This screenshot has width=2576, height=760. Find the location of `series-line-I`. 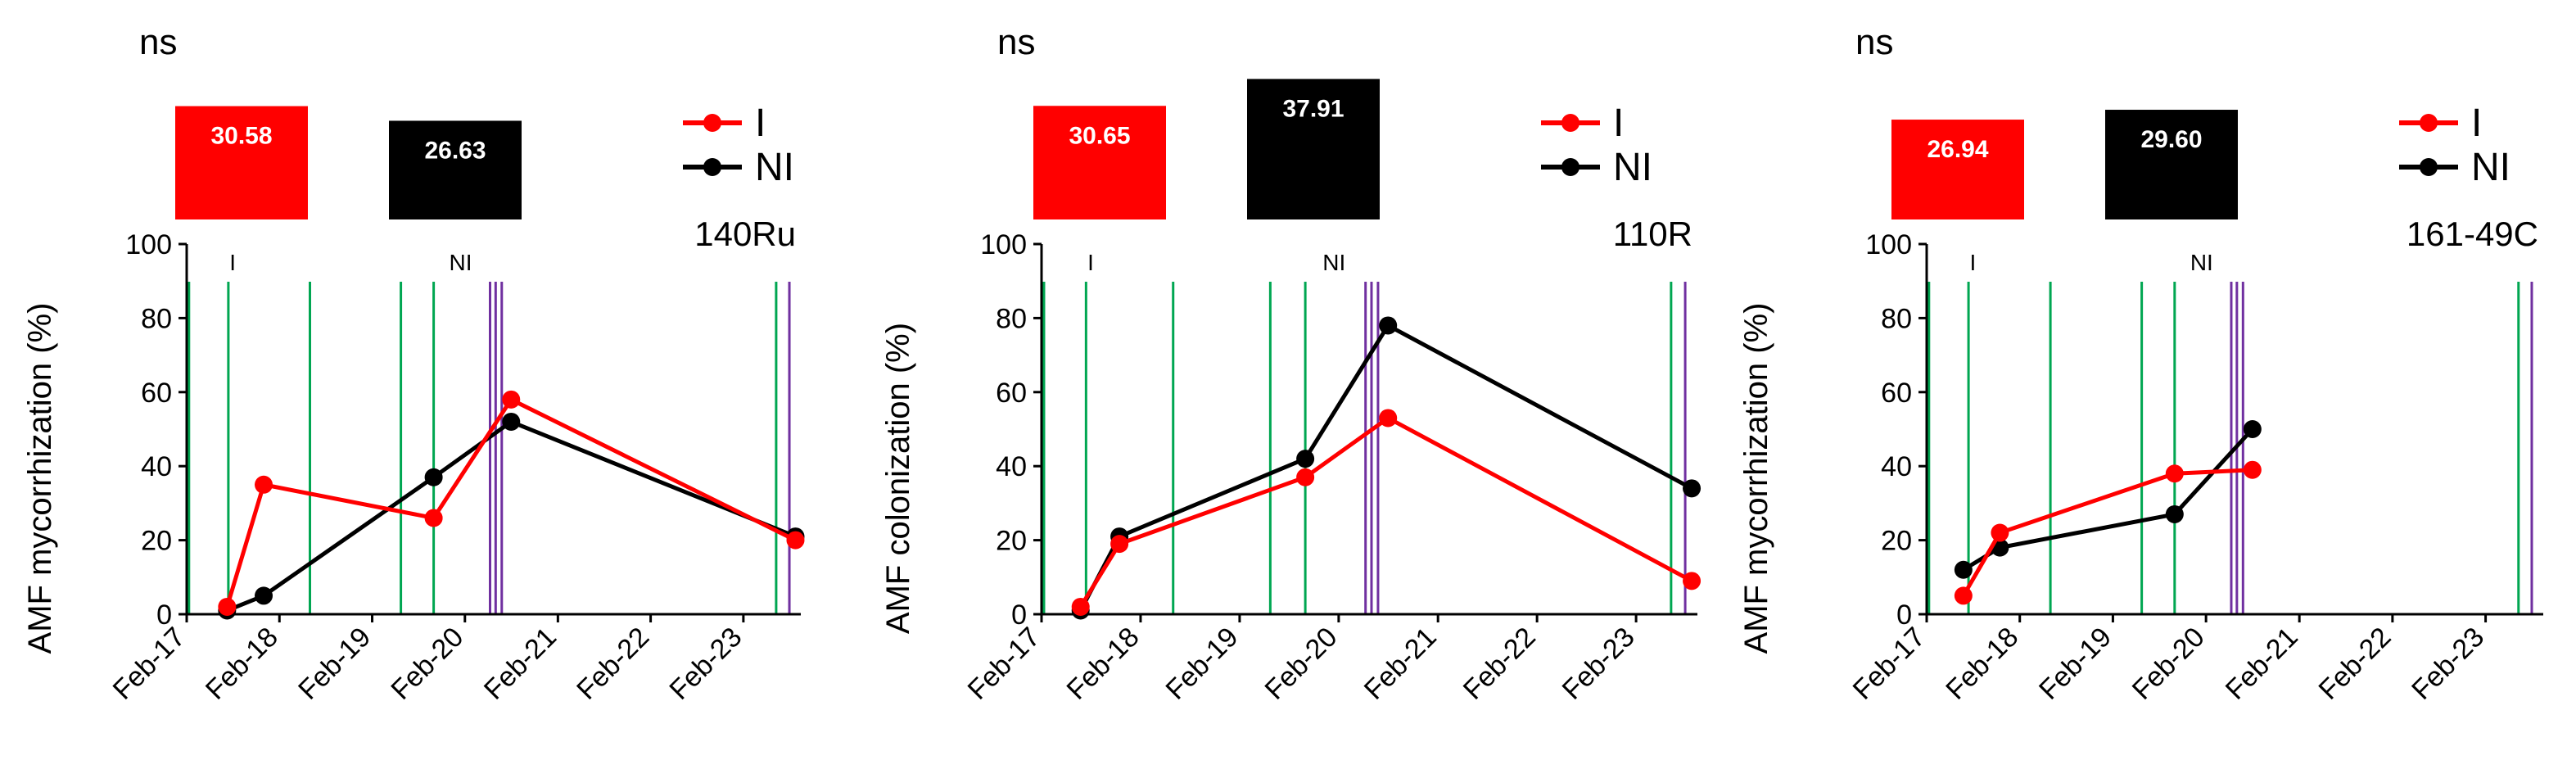

series-line-I is located at coordinates (2107, 532).